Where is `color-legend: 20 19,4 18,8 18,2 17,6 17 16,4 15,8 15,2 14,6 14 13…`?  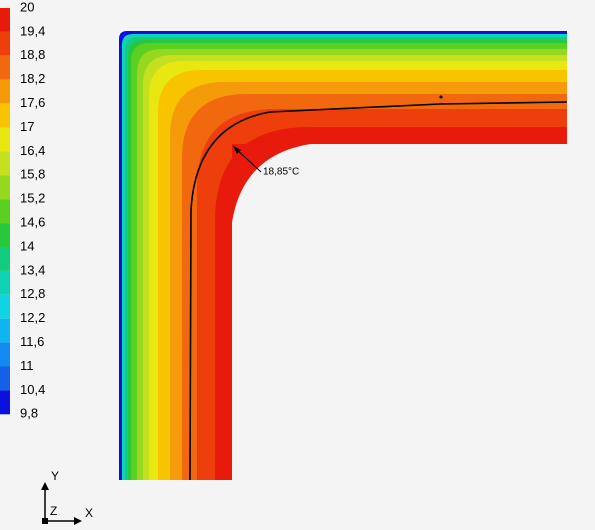
color-legend: 20 19,4 18,8 18,2 17,6 17 16,4 15,8 15,2 14,6 14 13… is located at coordinates (22, 210).